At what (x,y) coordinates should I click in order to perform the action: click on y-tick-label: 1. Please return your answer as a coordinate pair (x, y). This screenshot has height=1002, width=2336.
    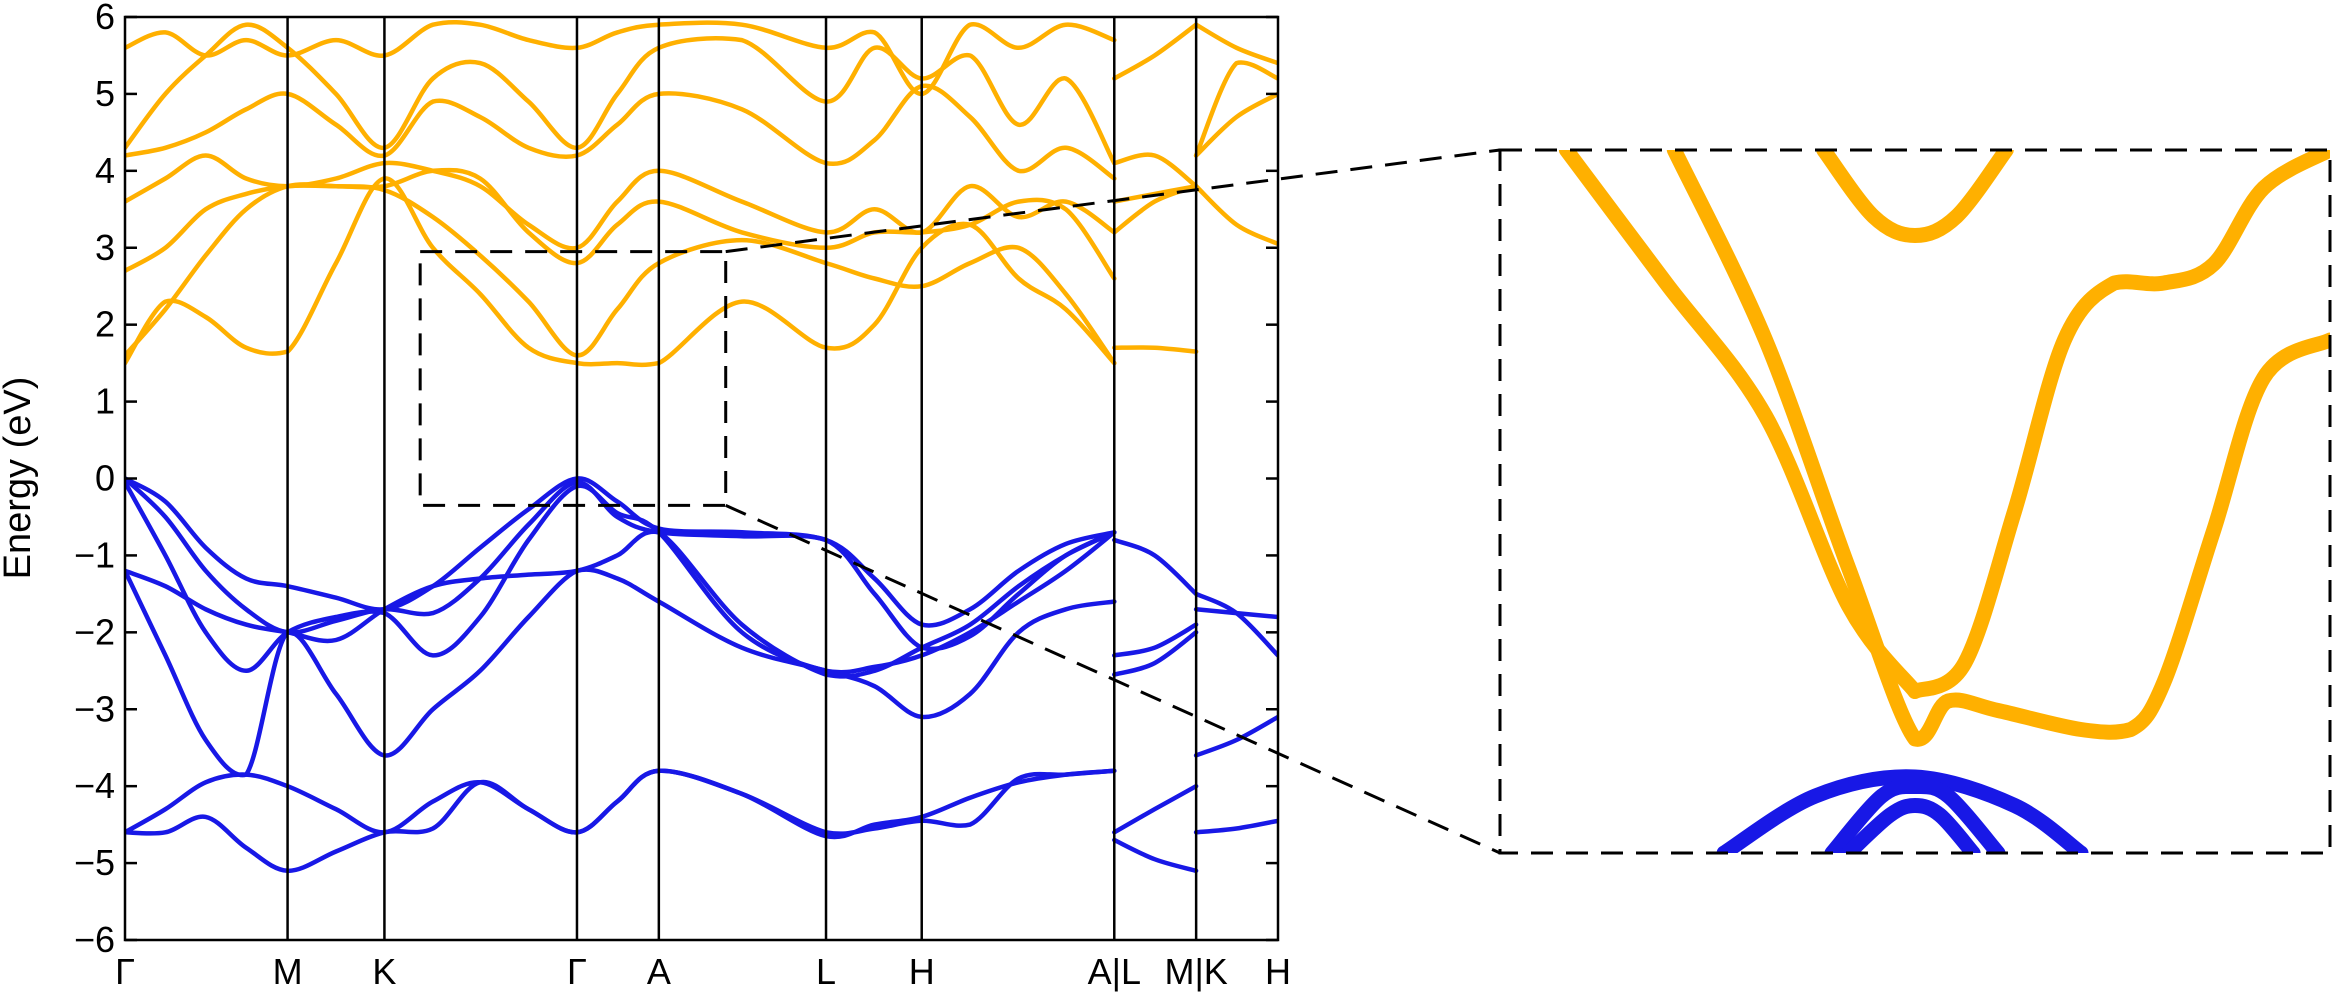
    Looking at the image, I should click on (105, 401).